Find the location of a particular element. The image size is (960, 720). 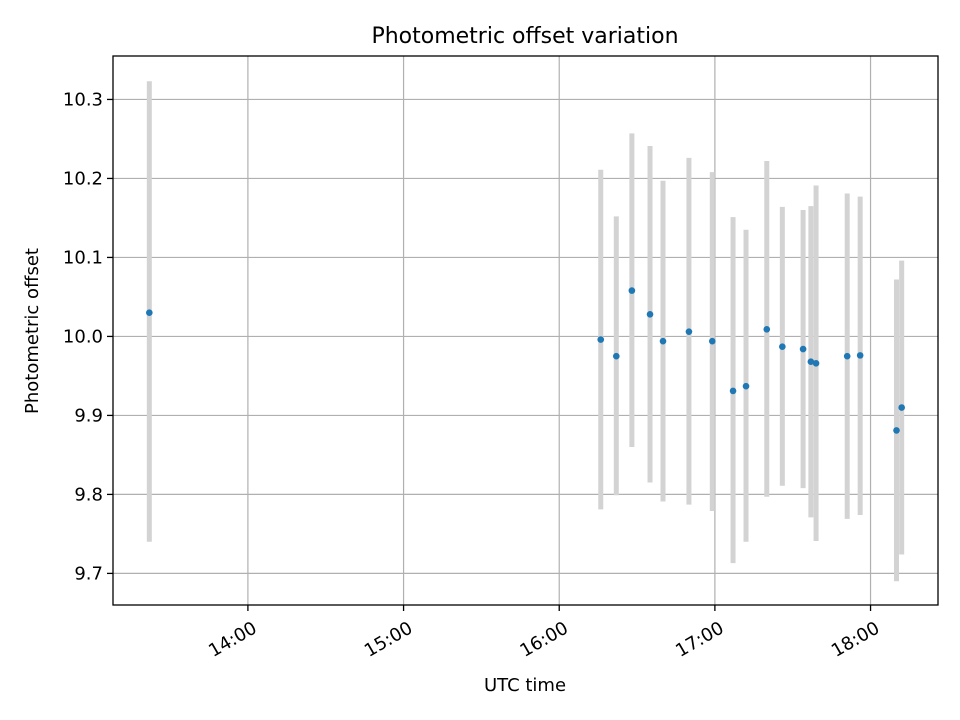

y-tick-label: 10.2 is located at coordinates (83, 178).